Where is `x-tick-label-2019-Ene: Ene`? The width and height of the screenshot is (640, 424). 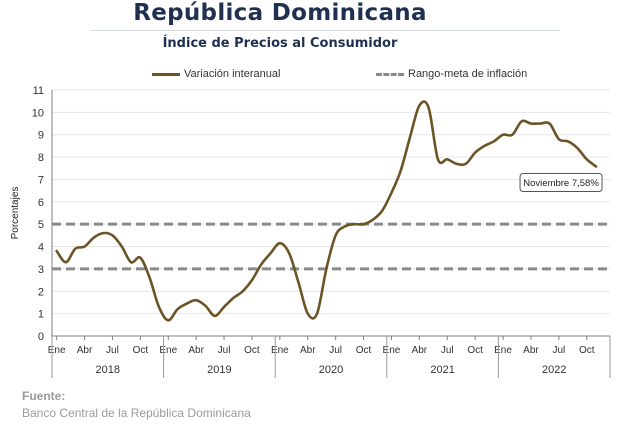 x-tick-label-2019-Ene: Ene is located at coordinates (168, 350).